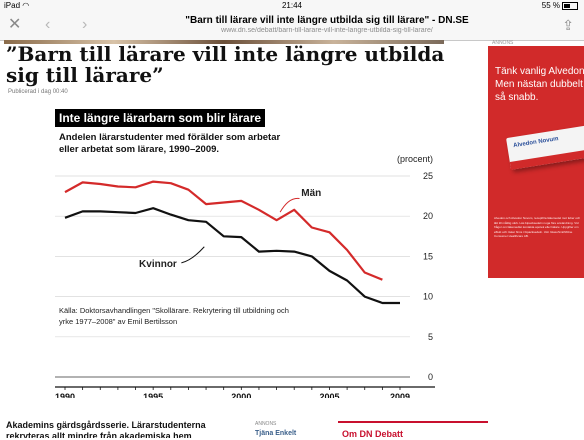 This screenshot has height=440, width=584. Describe the element at coordinates (539, 84) in the screenshot. I see `ad-line-2: Men nästan dubbelt` at that location.